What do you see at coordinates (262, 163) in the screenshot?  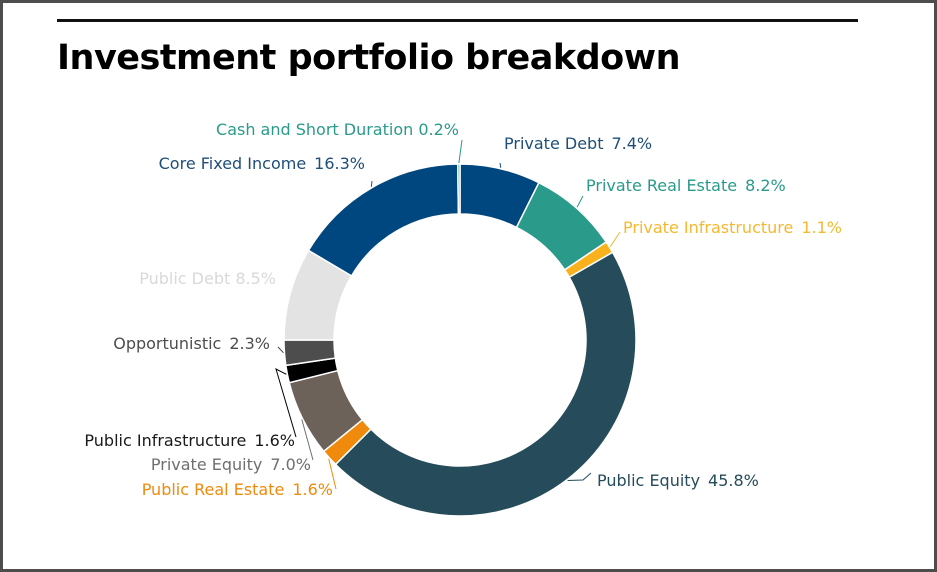 I see `data-label-core-fixed-income: Core Fixed Income 16.3%` at bounding box center [262, 163].